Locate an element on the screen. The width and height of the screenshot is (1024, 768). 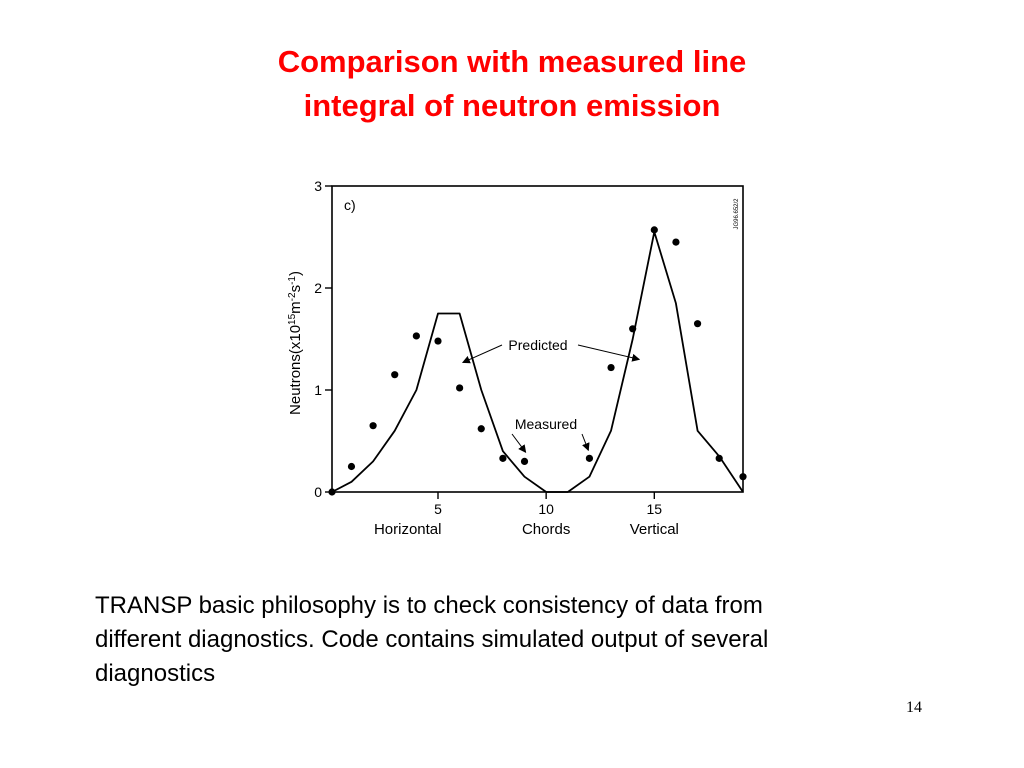
y-tick-label: 3 is located at coordinates (318, 186).